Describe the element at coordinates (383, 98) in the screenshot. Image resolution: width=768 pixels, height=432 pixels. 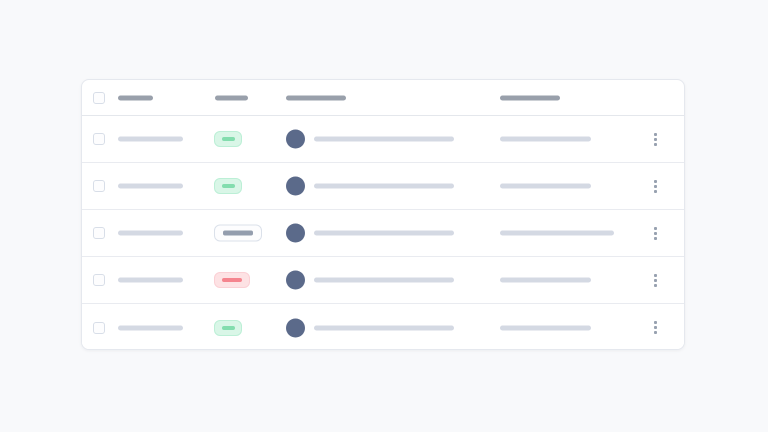
I see `table-header-row` at that location.